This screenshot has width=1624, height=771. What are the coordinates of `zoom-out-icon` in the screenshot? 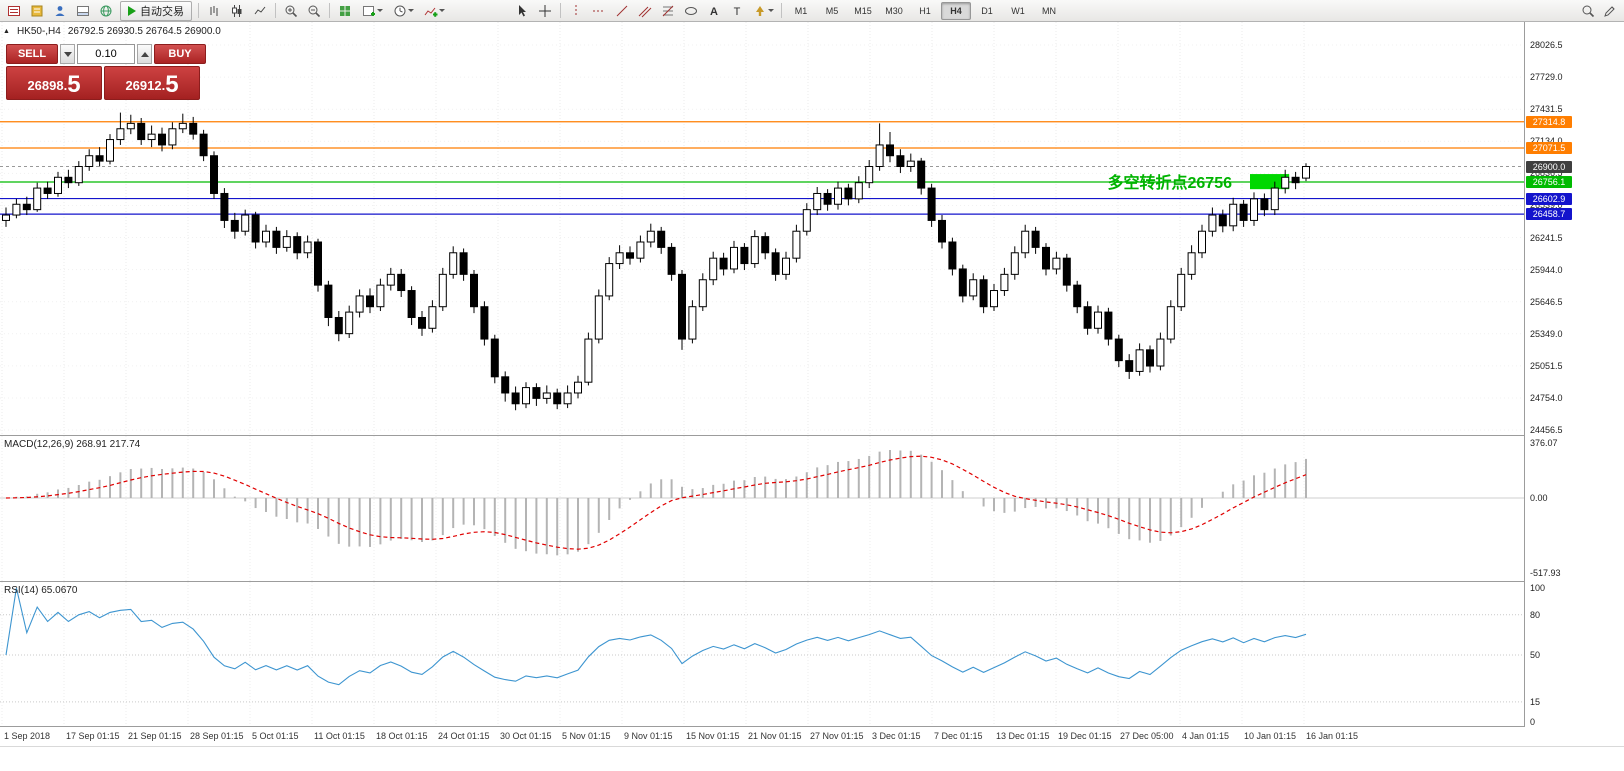 It's located at (314, 11).